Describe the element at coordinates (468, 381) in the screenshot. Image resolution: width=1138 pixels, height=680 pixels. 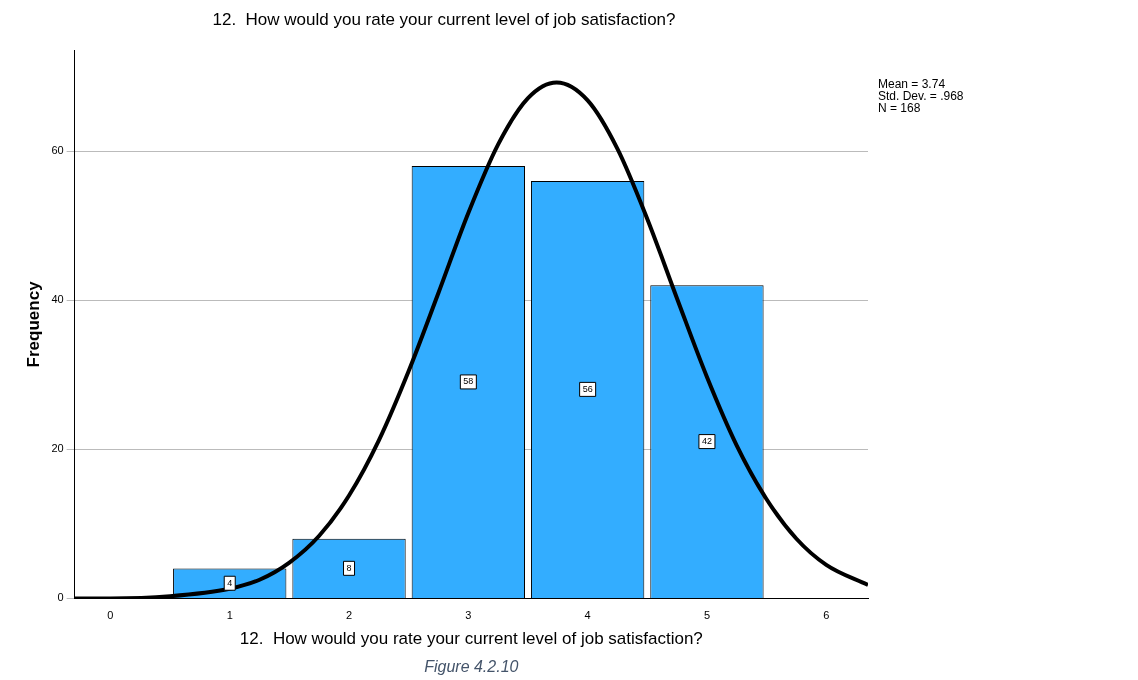
I see `data-label: 58` at that location.